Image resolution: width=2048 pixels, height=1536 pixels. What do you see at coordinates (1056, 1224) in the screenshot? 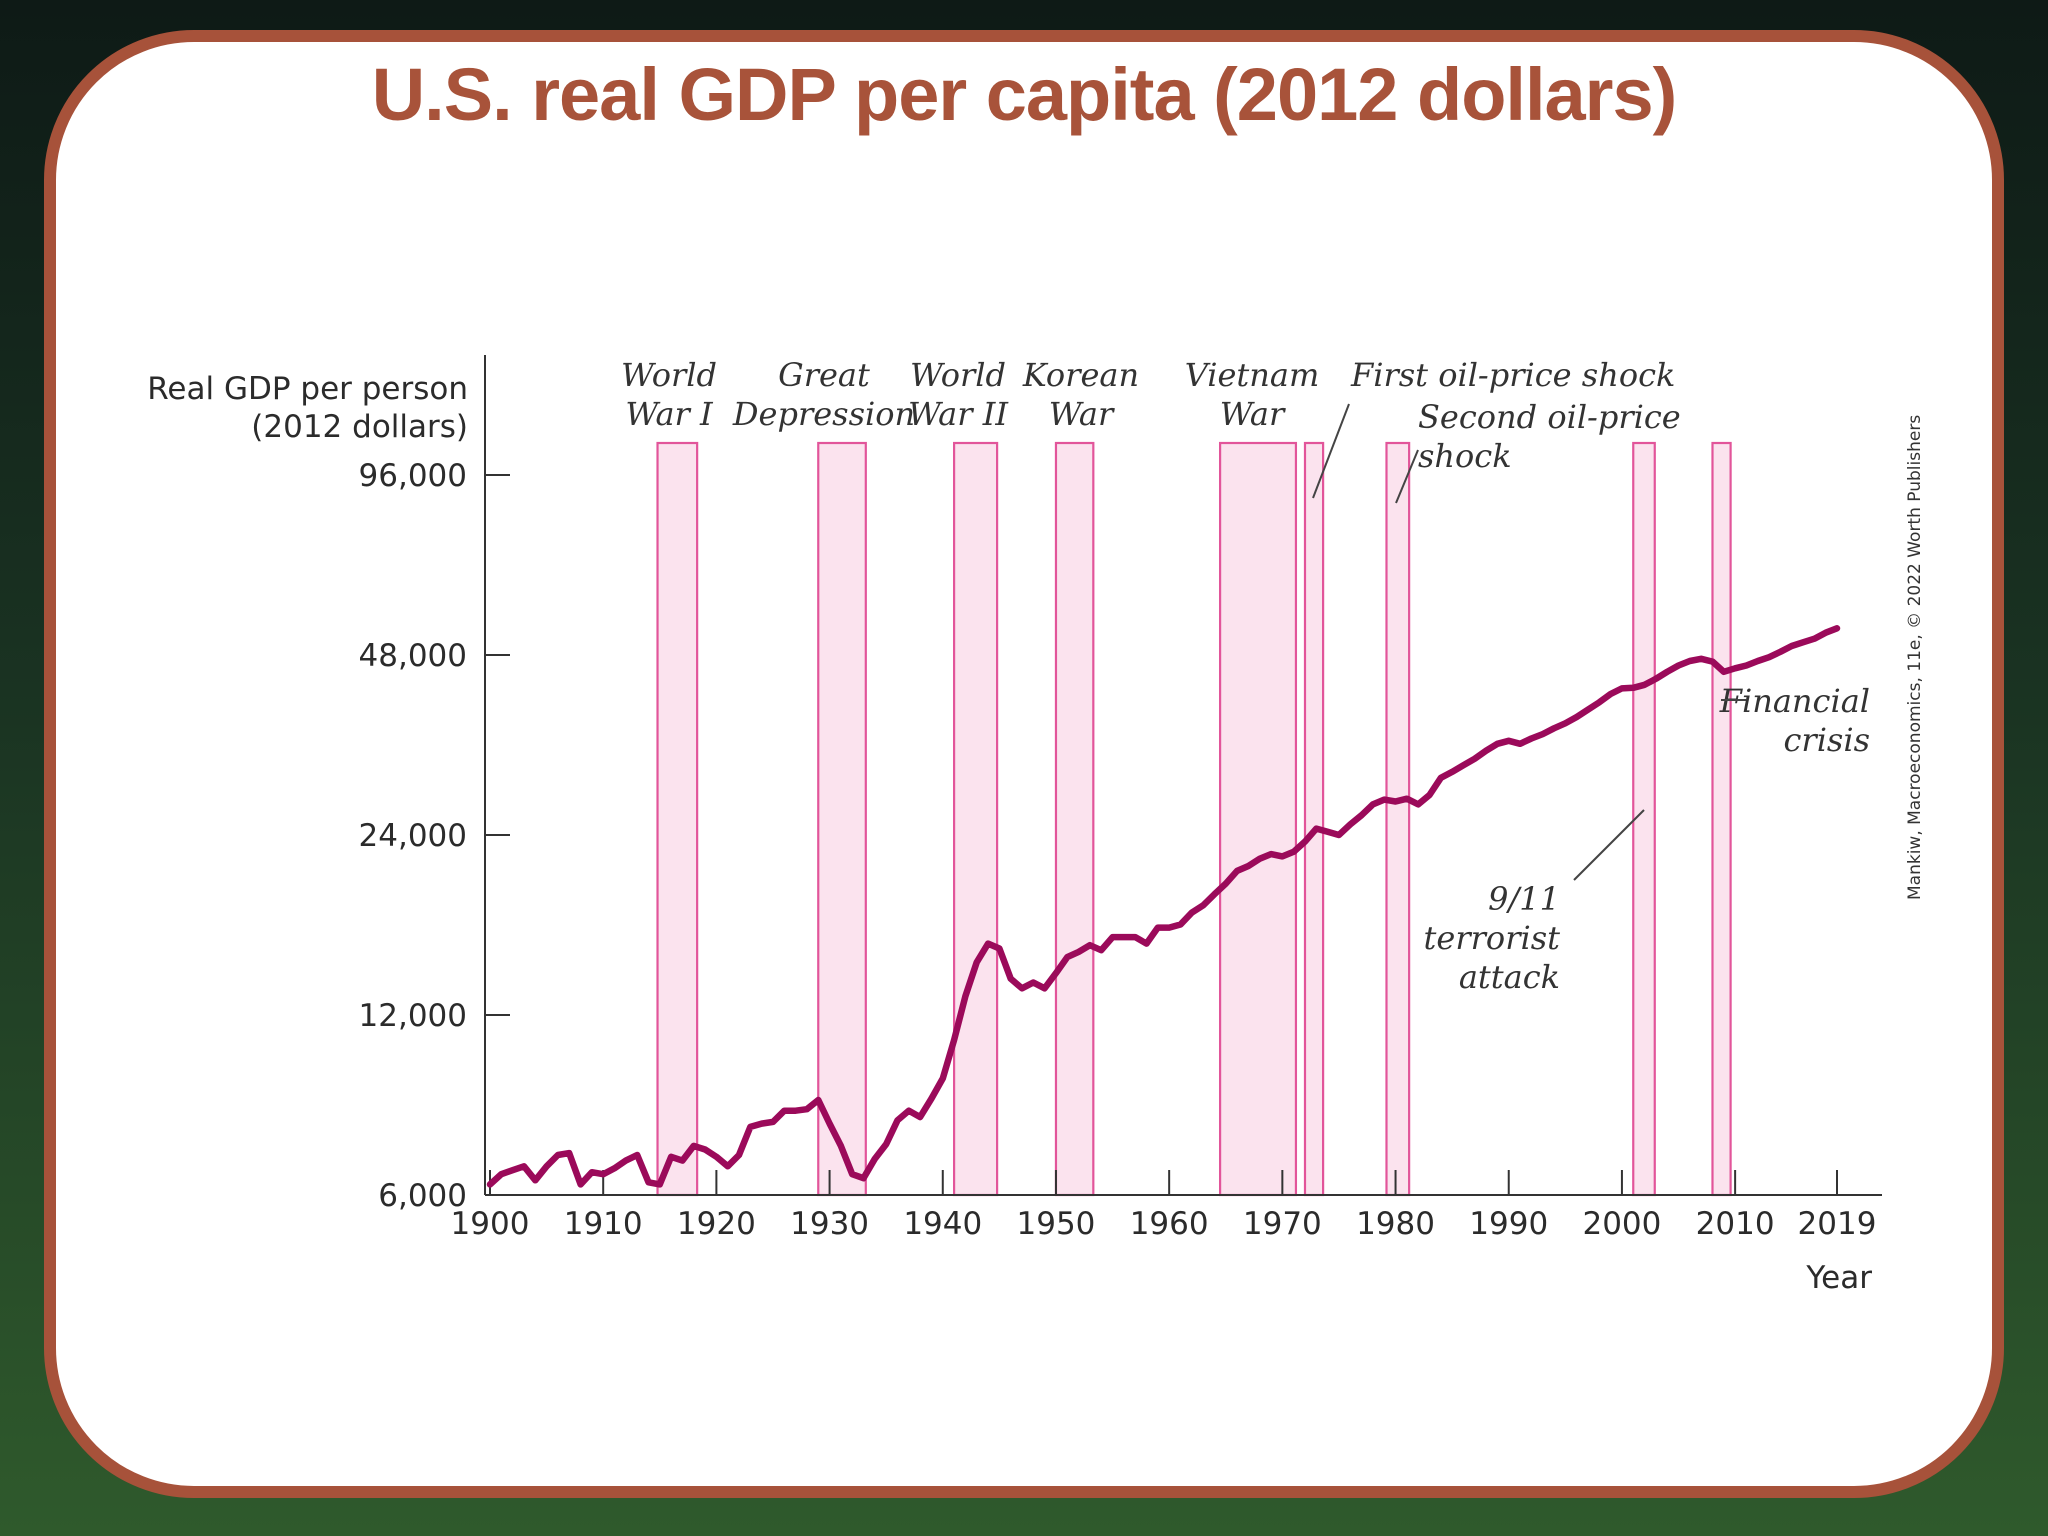
I see `x-tick-label: 1950` at bounding box center [1056, 1224].